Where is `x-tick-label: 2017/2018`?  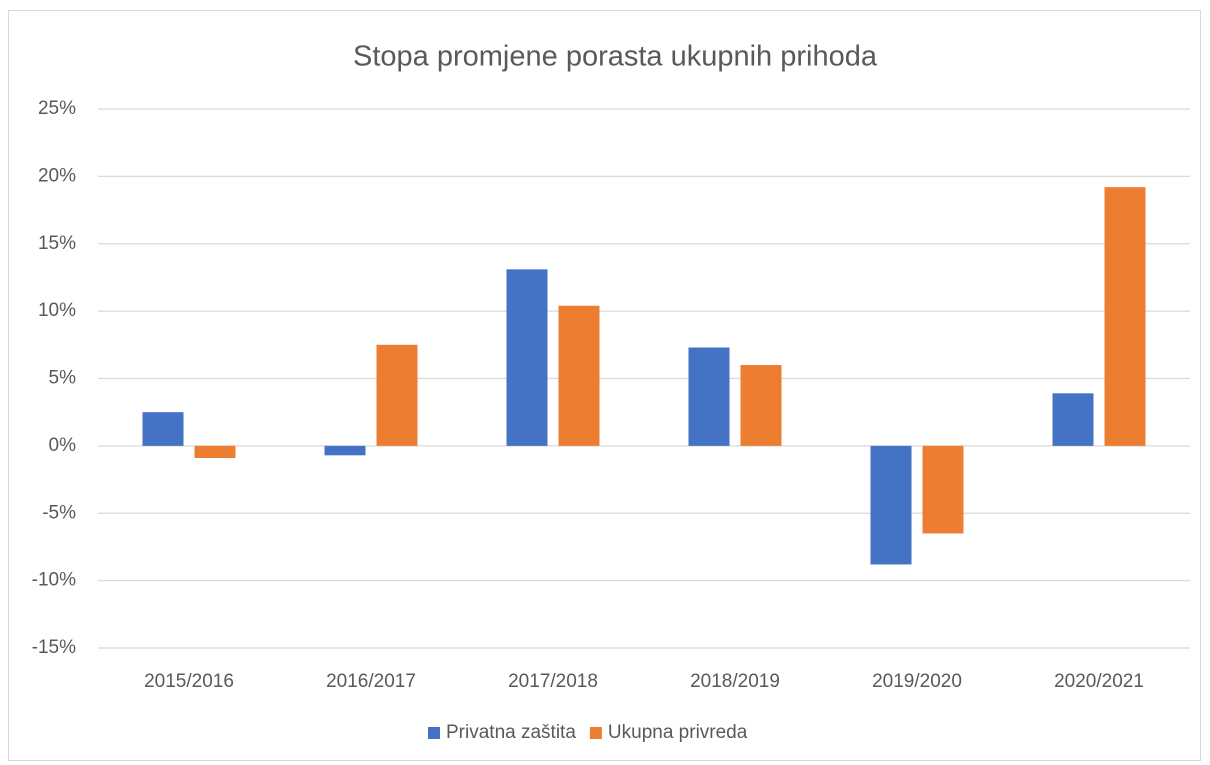 x-tick-label: 2017/2018 is located at coordinates (553, 681).